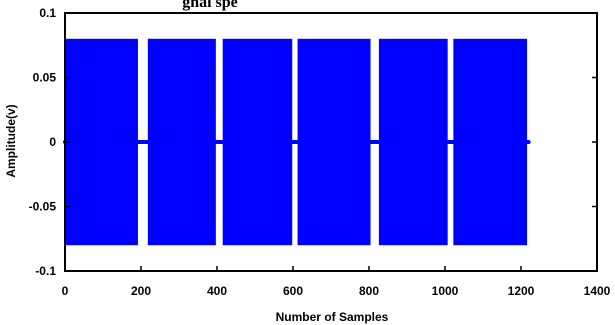 The image size is (615, 325). What do you see at coordinates (45, 78) in the screenshot?
I see `y-tick-label: 0.05` at bounding box center [45, 78].